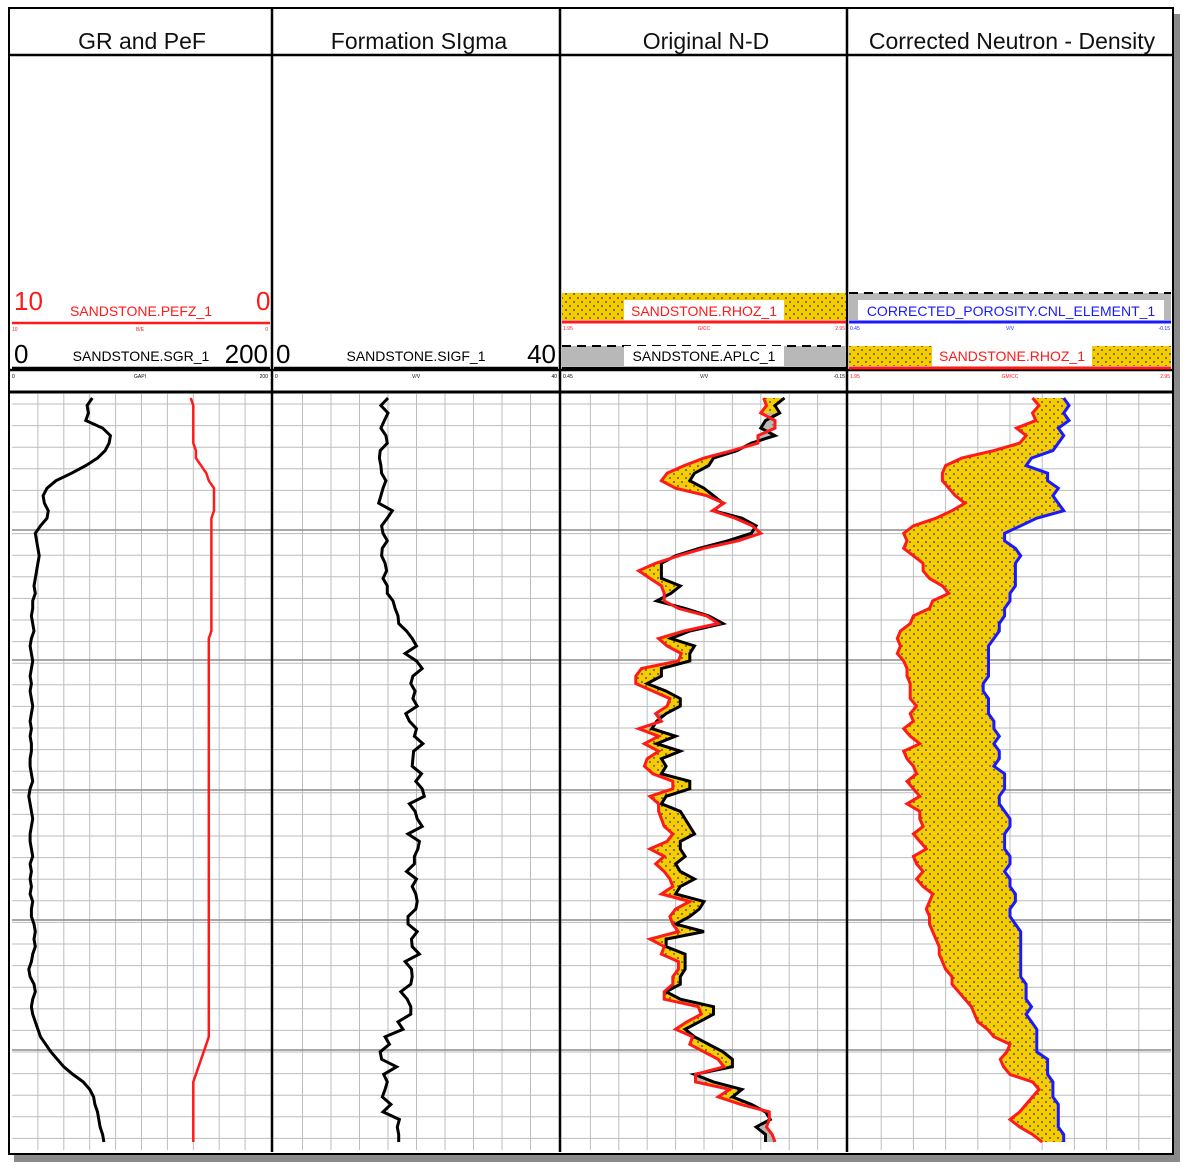 Image resolution: width=1200 pixels, height=1175 pixels. What do you see at coordinates (263, 301) in the screenshot?
I see `pefz-right-scale: 0` at bounding box center [263, 301].